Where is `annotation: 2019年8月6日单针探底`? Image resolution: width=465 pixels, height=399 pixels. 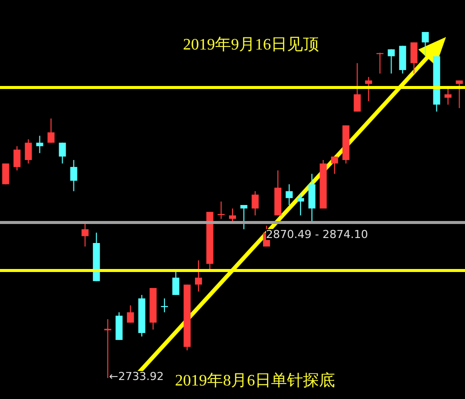 annotation: 2019年8月6日单针探底 is located at coordinates (255, 381).